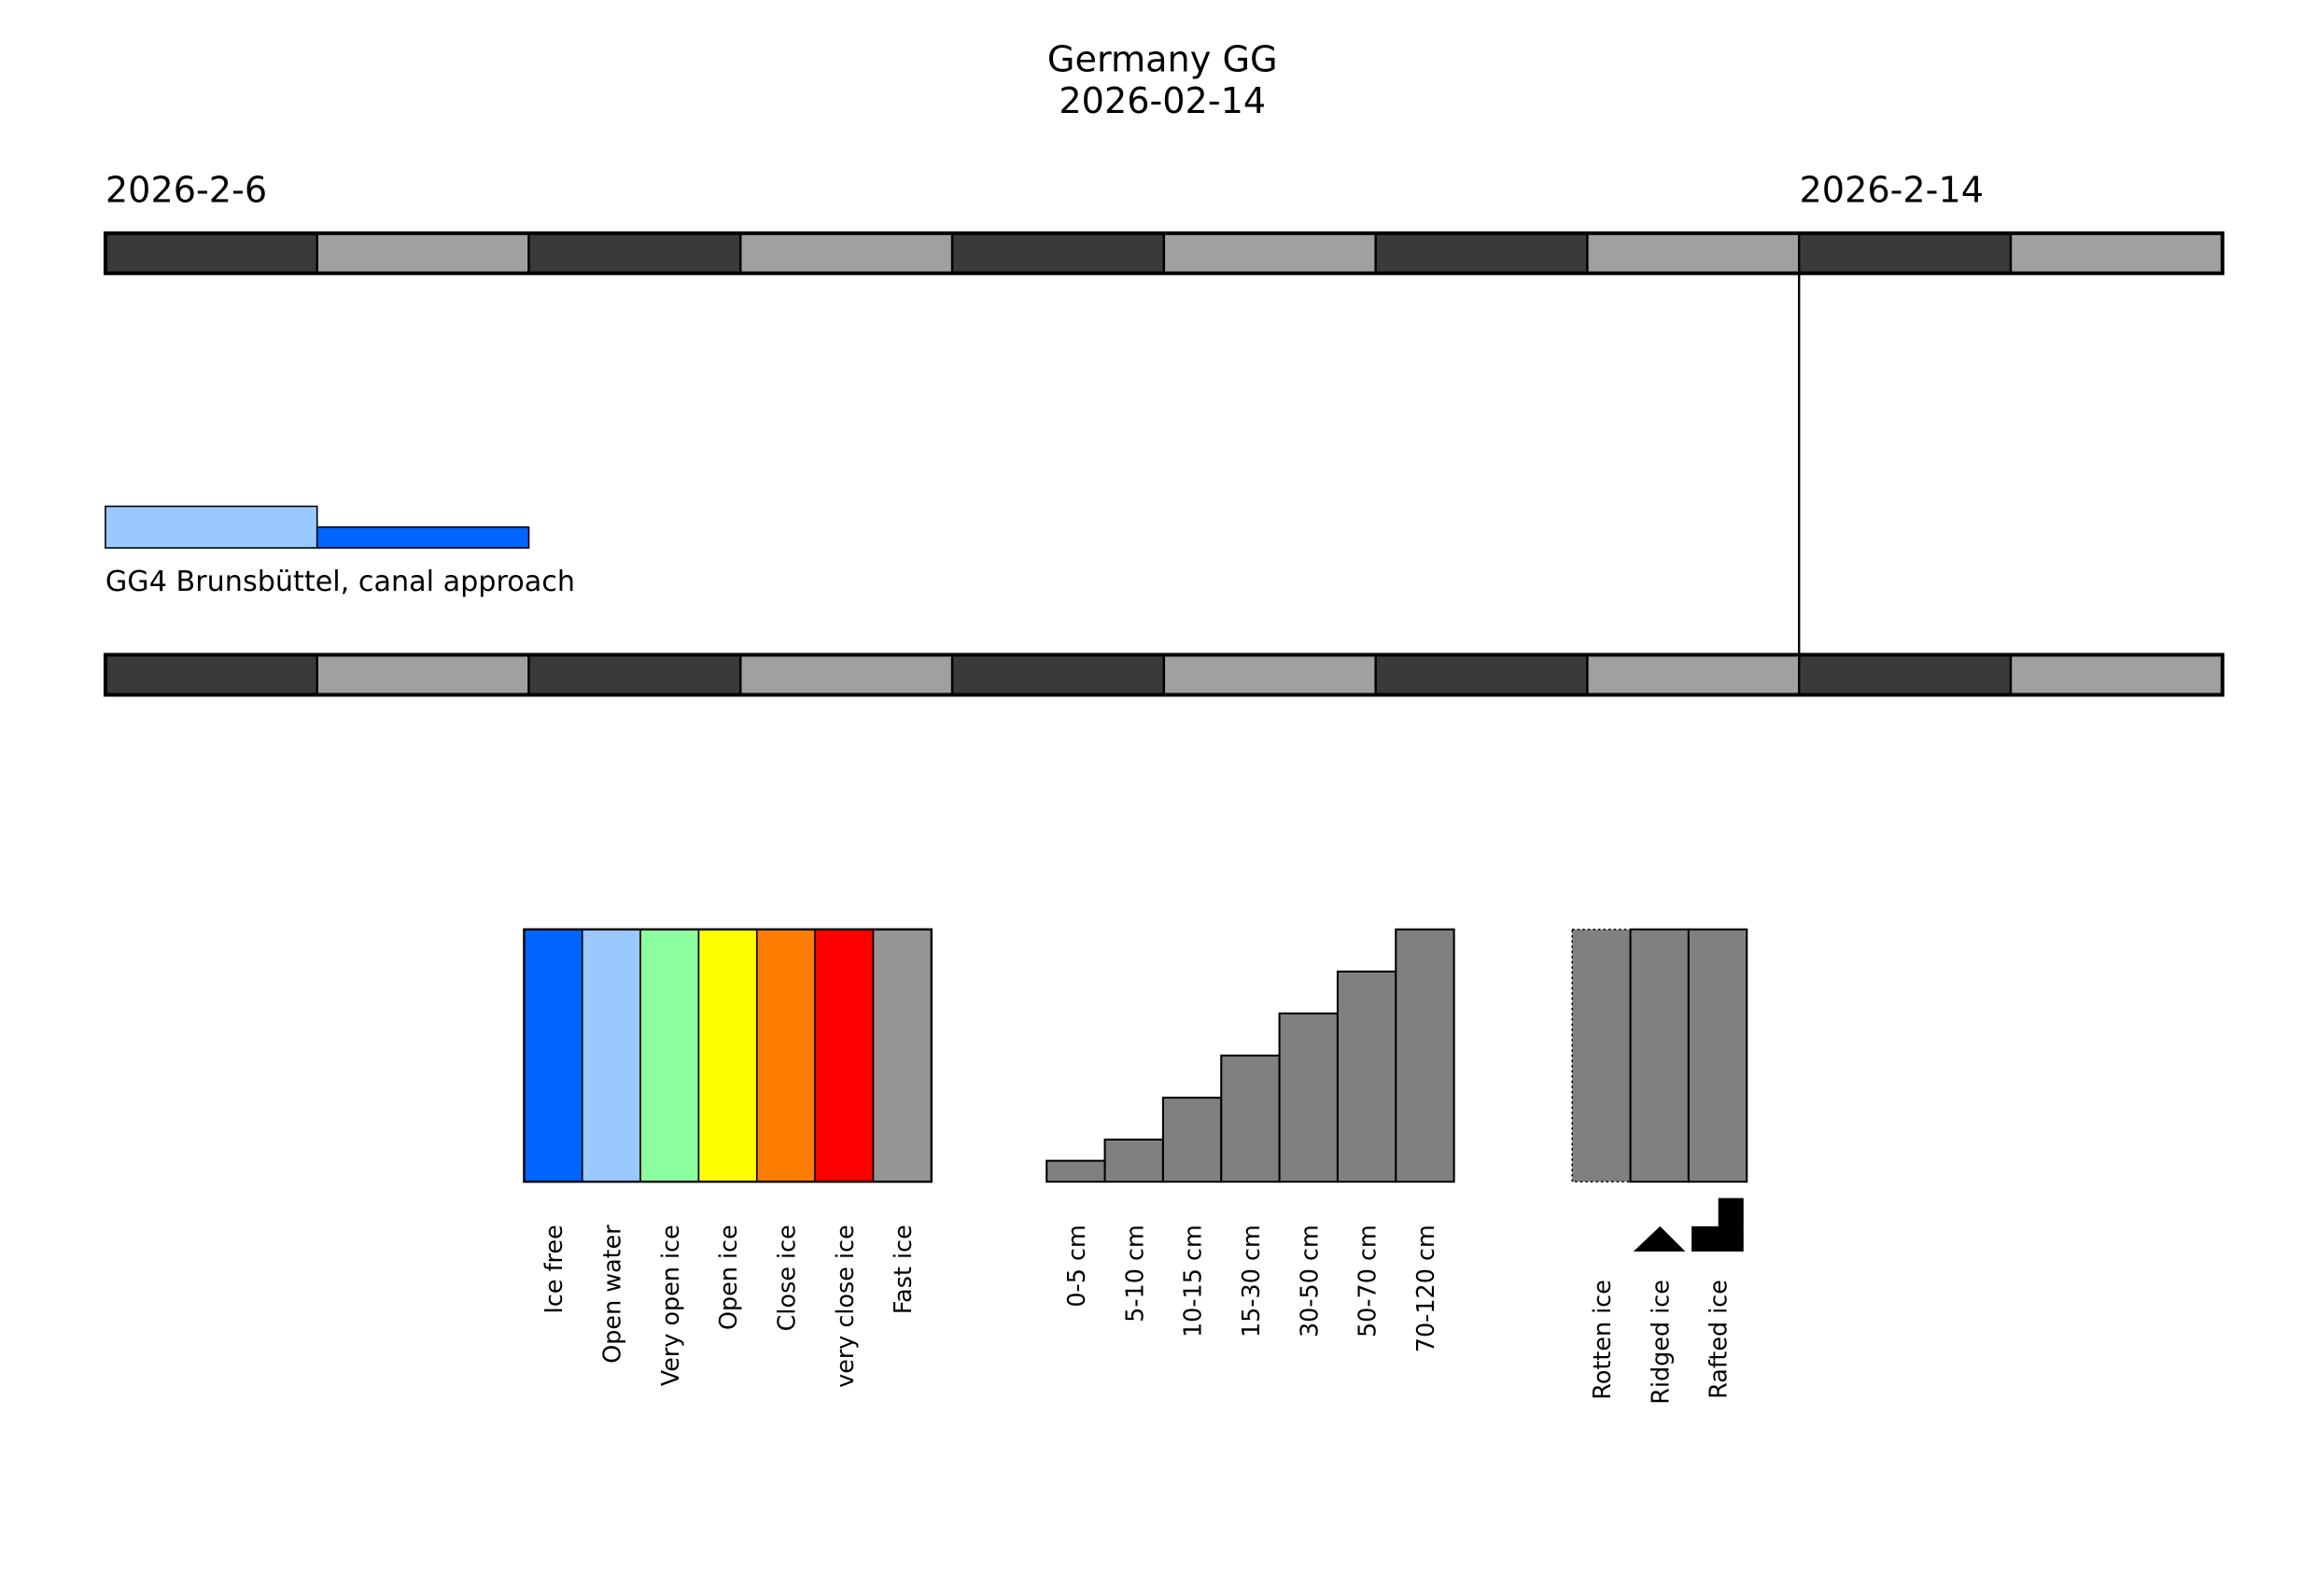 The image size is (2316, 1596). Describe the element at coordinates (1309, 1281) in the screenshot. I see `thickness-legend-label: 30-50 cm` at that location.